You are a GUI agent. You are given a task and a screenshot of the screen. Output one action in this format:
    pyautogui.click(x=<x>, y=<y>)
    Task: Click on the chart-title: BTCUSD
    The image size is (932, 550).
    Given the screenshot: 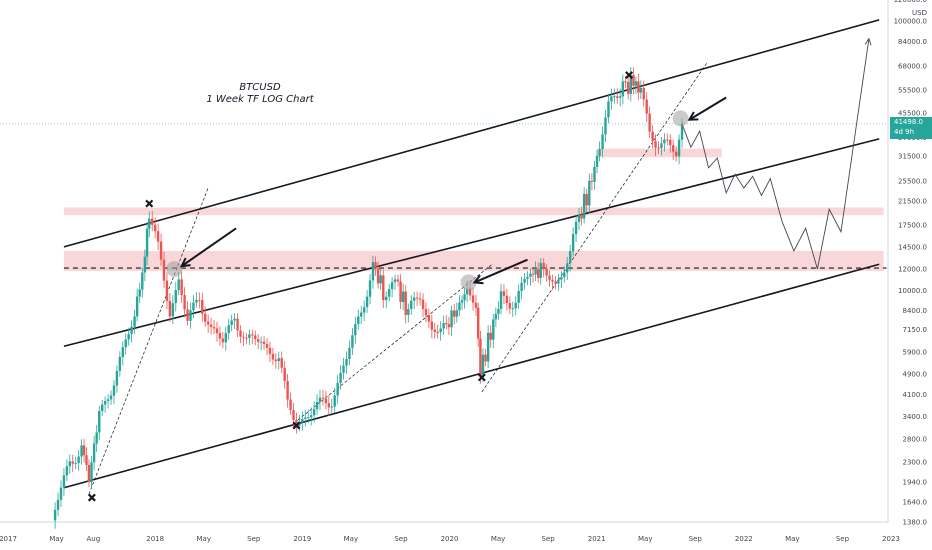 What is the action you would take?
    pyautogui.click(x=260, y=87)
    